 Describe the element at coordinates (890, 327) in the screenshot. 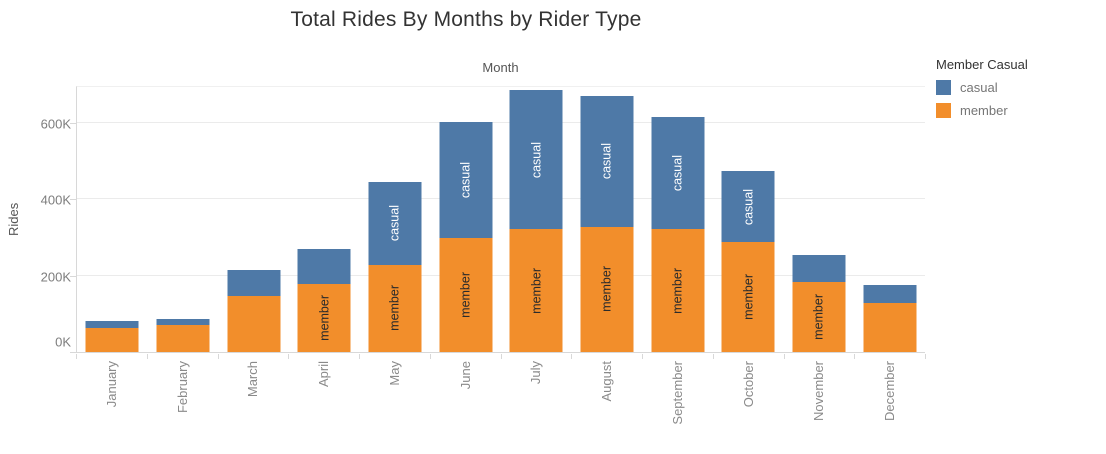

I see `bar-segment-member-december` at that location.